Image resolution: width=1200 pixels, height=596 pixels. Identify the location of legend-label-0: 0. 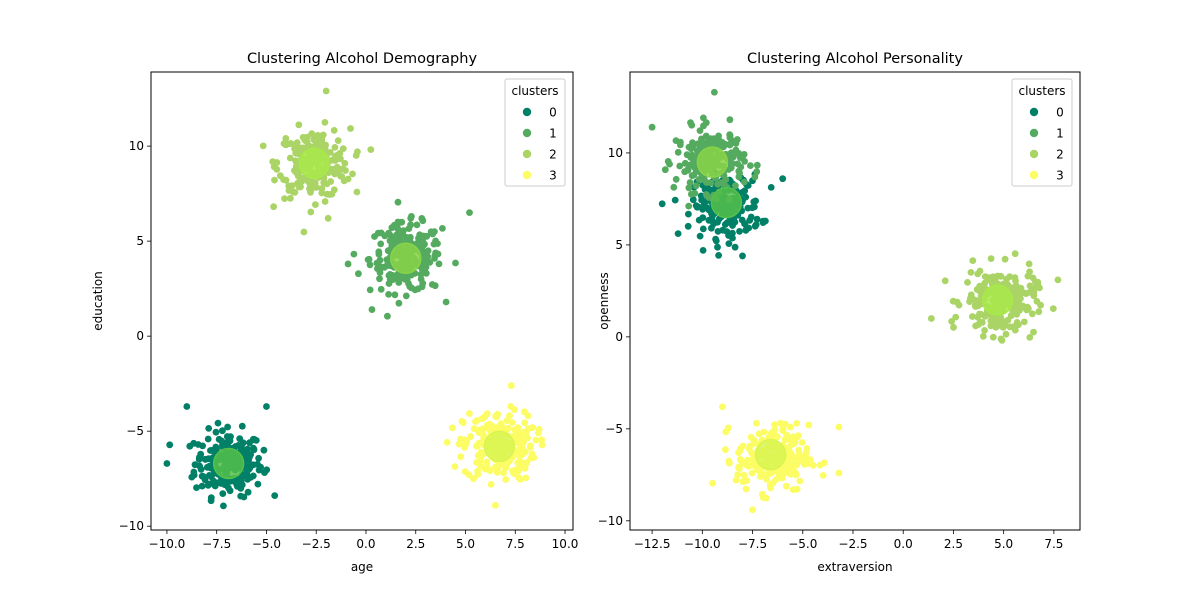
(1060, 113).